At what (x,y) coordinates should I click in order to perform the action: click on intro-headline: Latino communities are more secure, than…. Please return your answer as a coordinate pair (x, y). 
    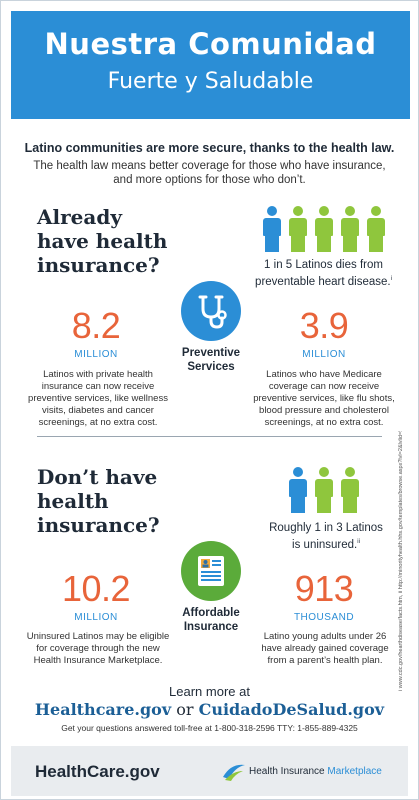
    Looking at the image, I should click on (209, 148).